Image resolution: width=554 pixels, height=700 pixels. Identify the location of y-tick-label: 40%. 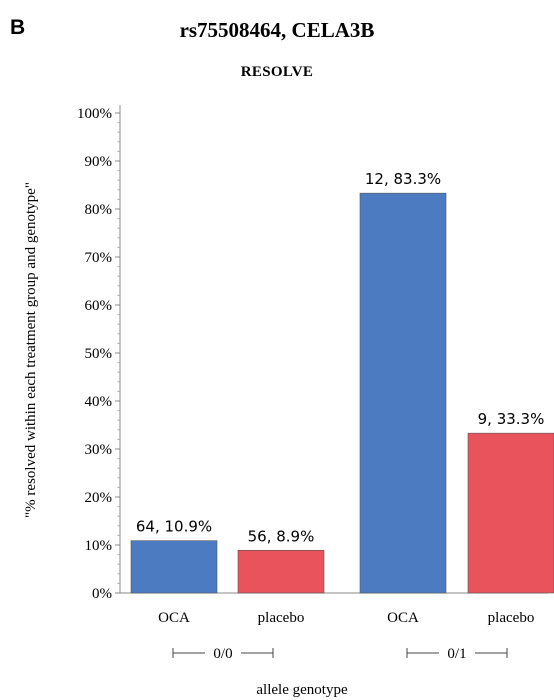
(99, 402).